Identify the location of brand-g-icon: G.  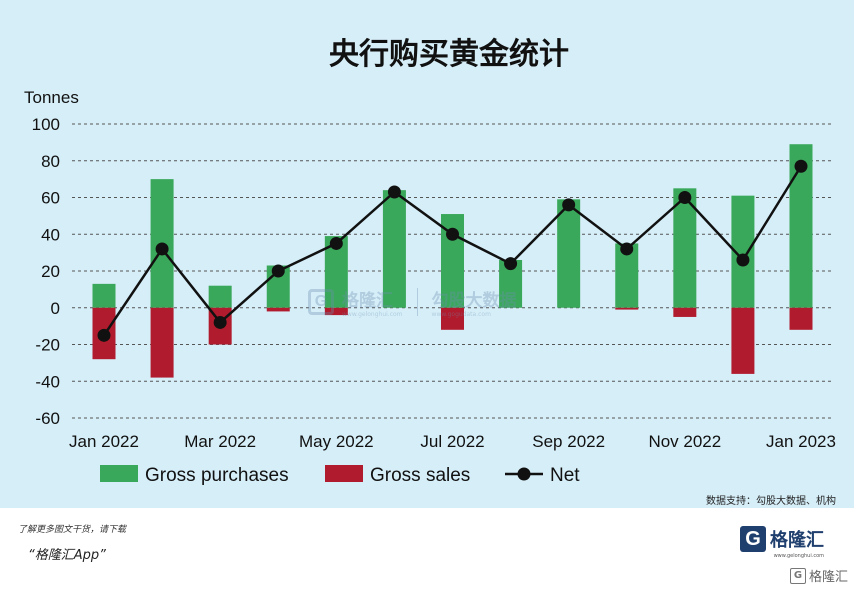
(753, 539).